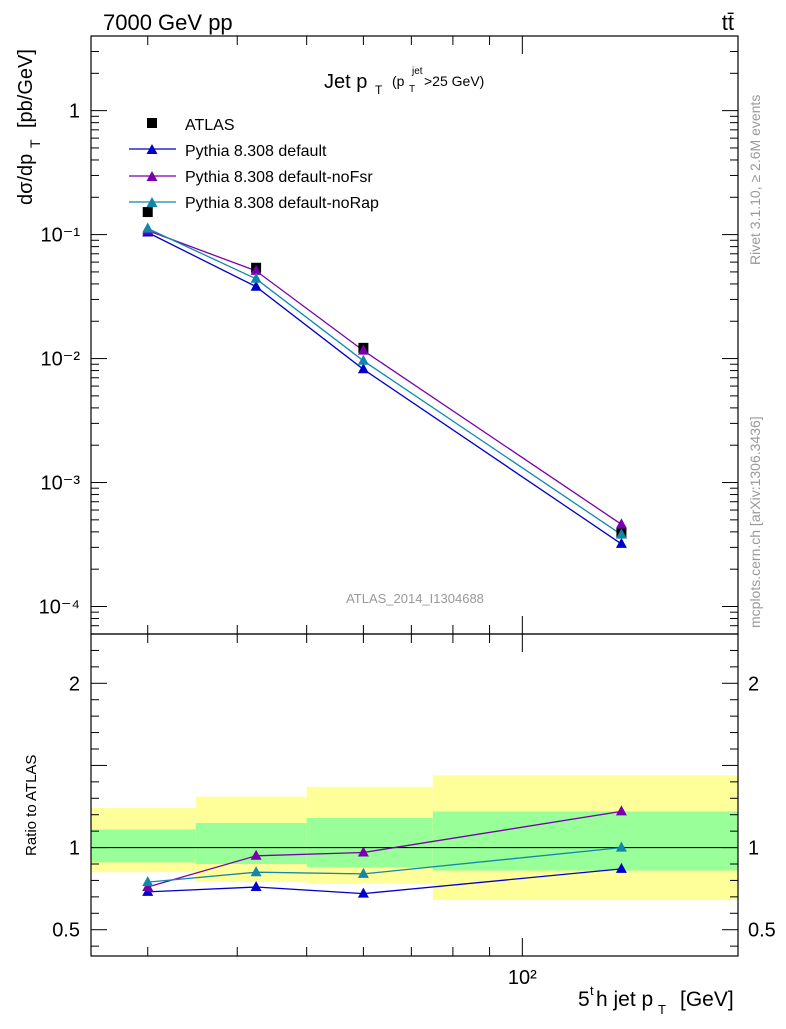  Describe the element at coordinates (662, 1009) in the screenshot. I see `x-axis-title-sub: T` at that location.